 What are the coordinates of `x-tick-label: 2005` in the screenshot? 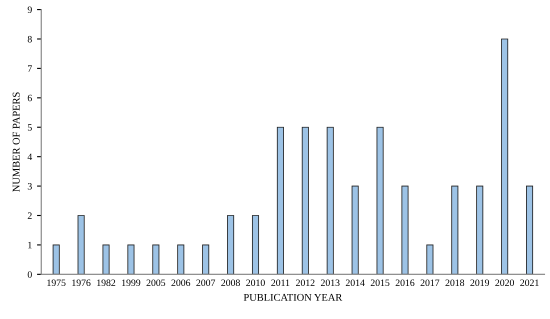 It's located at (156, 282).